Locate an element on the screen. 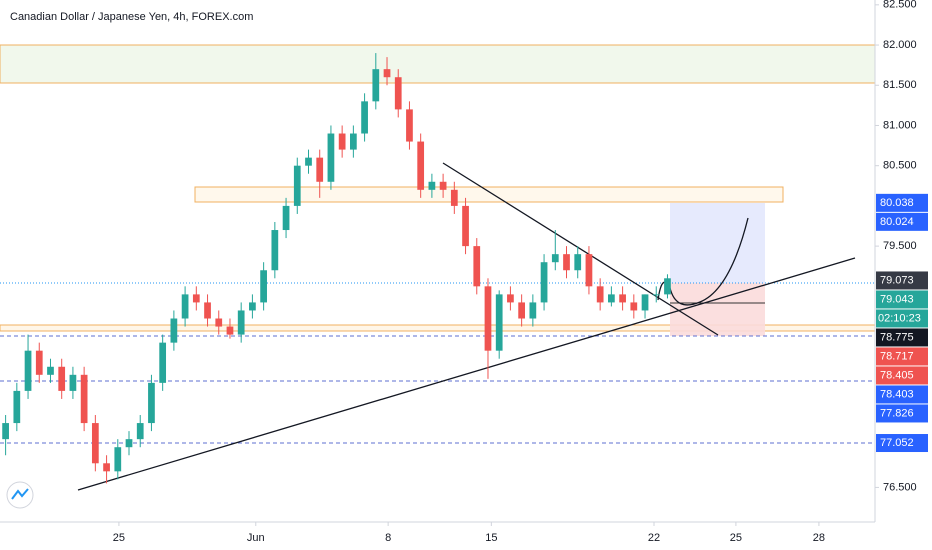 This screenshot has height=550, width=932. price-label: 79.073 is located at coordinates (897, 280).